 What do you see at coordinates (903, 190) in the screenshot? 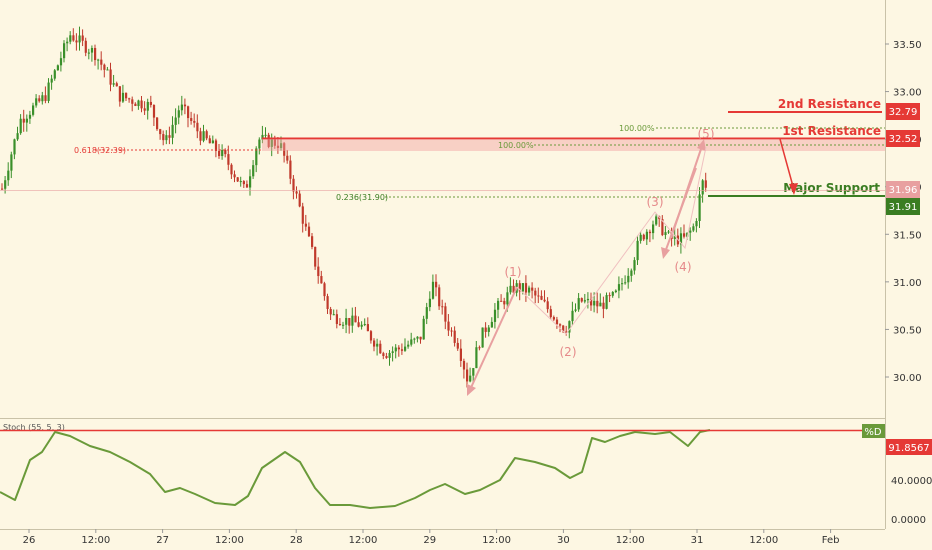
I see `current-price-badge-text: 31.96` at bounding box center [903, 190].